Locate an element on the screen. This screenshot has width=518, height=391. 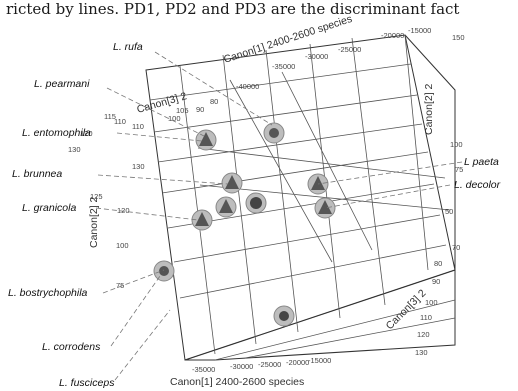
tick-canon3-top-0: 130 is located at coordinates (138, 166).